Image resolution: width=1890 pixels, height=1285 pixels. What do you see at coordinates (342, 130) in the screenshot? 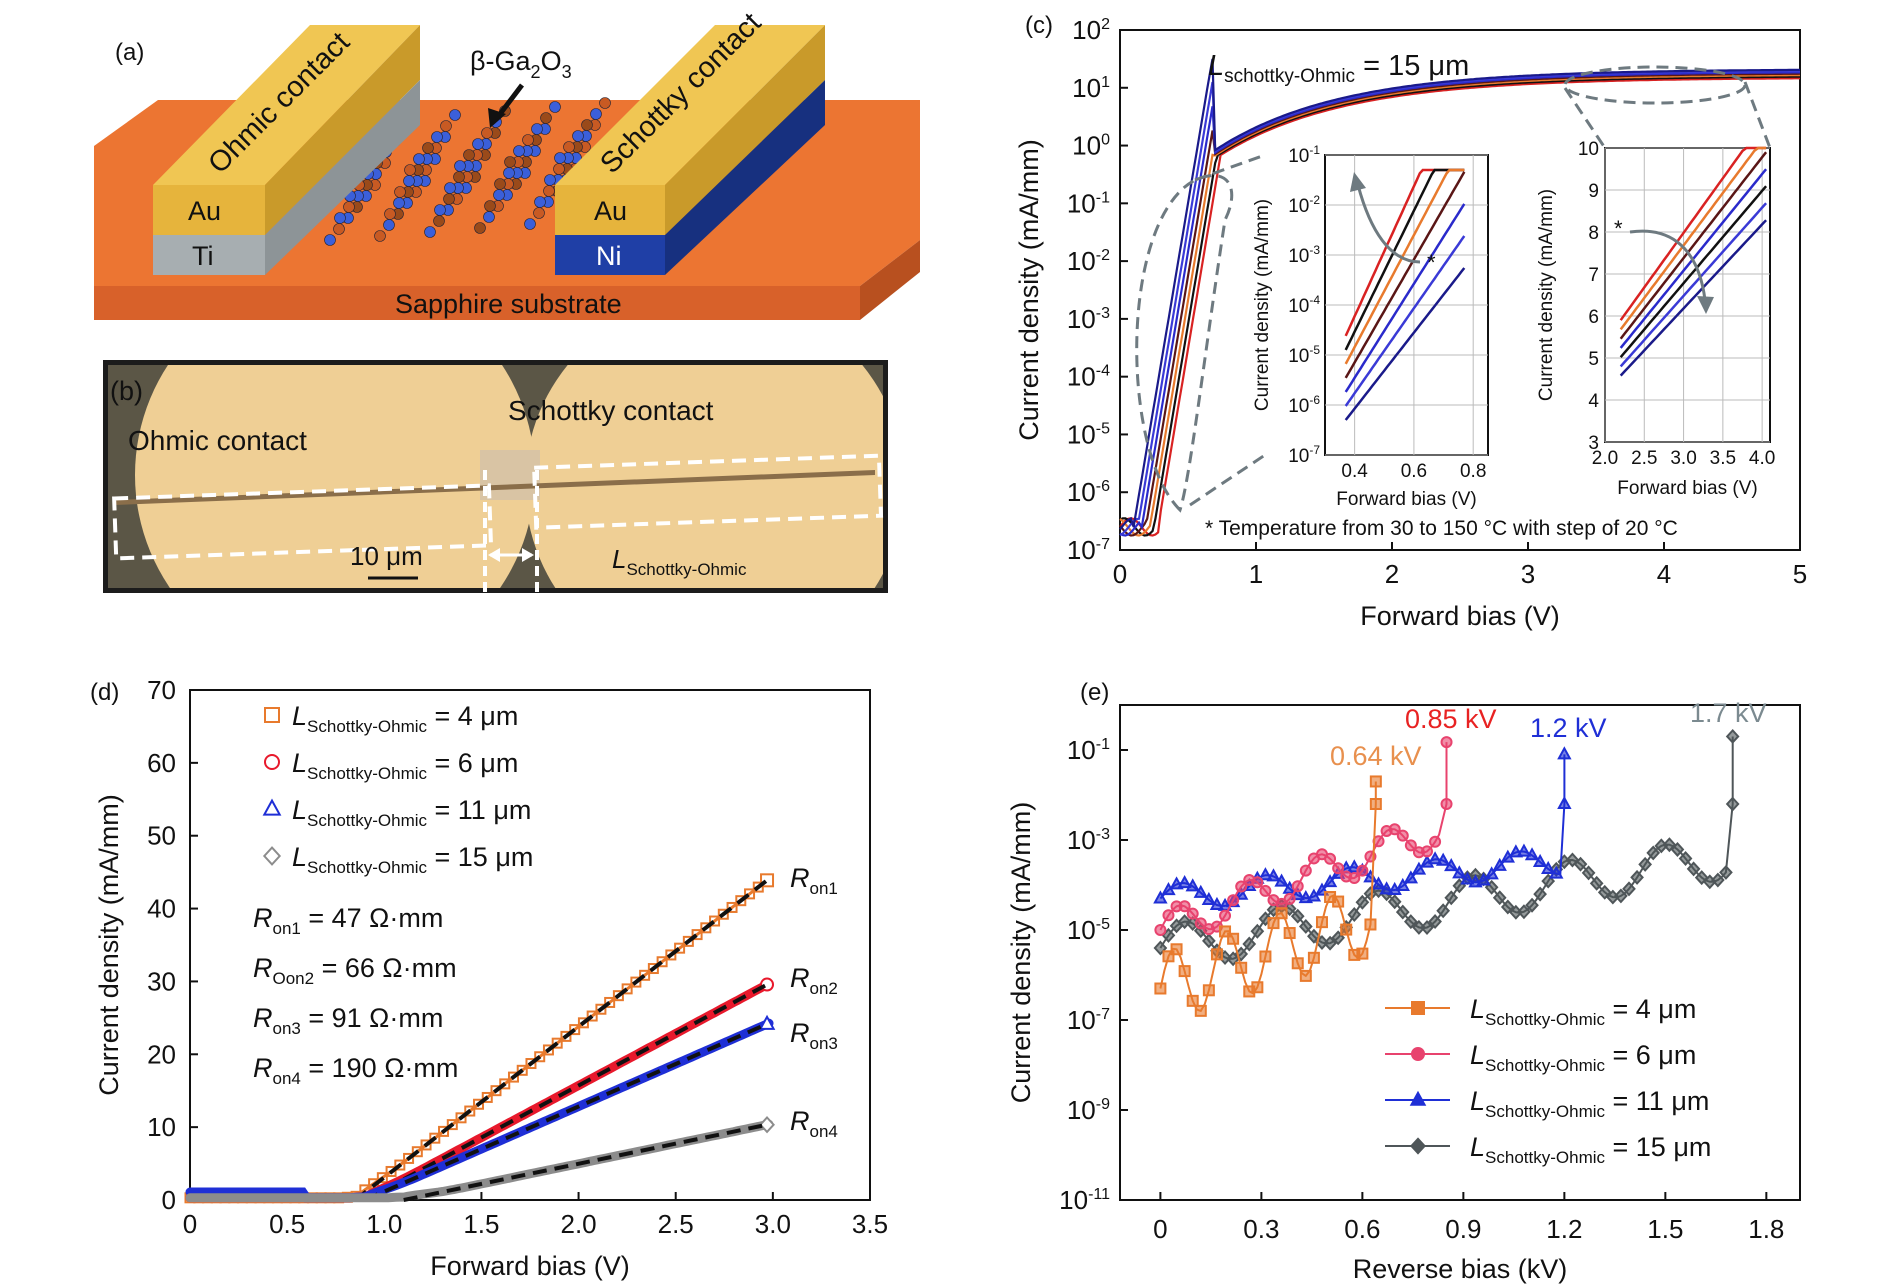
I see `ohmic-contact-side-au` at bounding box center [342, 130].